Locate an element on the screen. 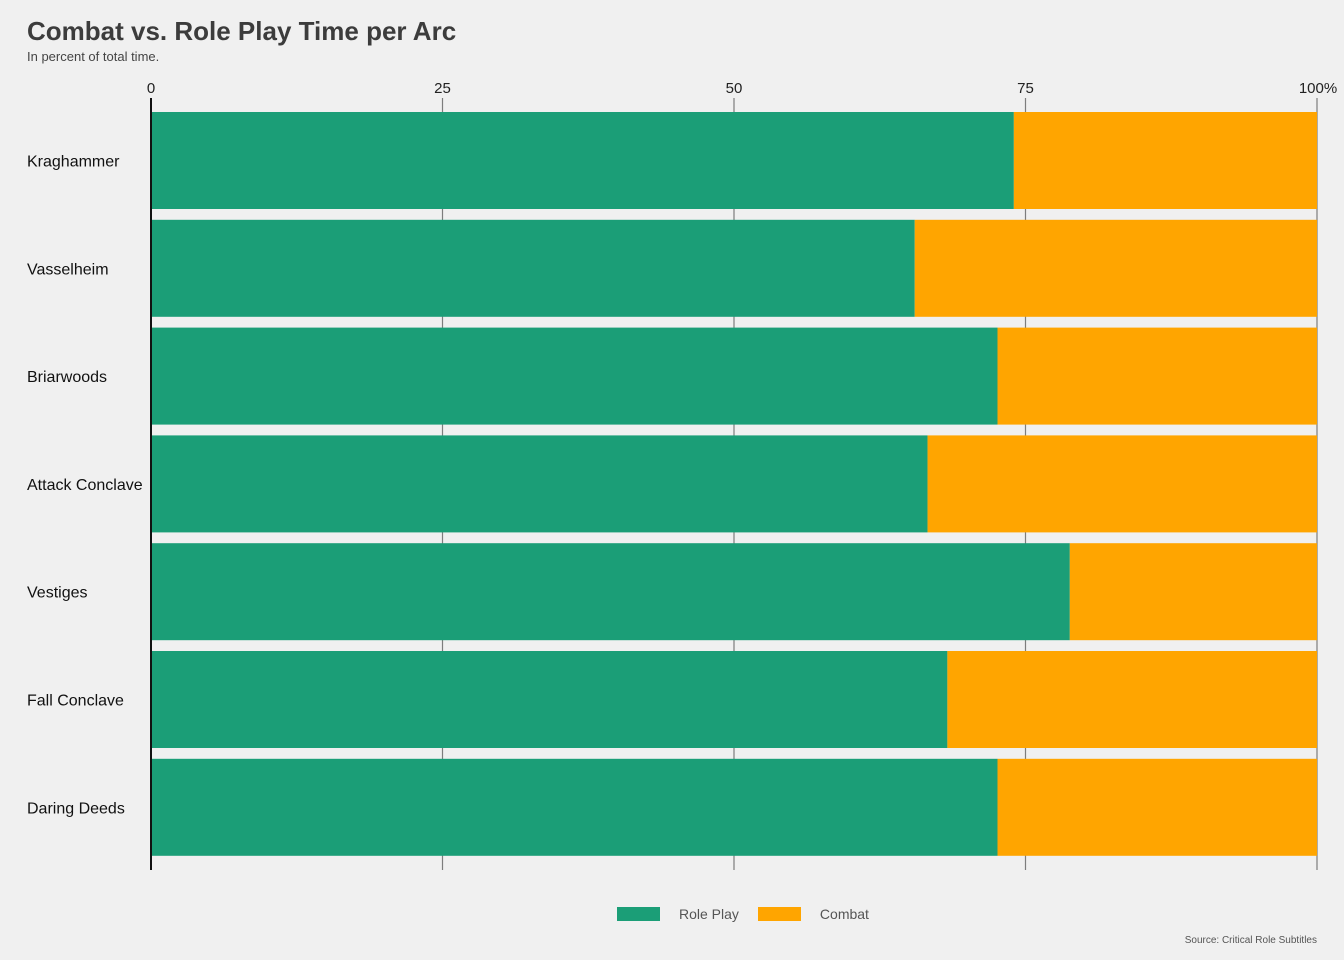 Image resolution: width=1344 pixels, height=960 pixels. source-note: Source: Critical Role Subtitles is located at coordinates (1250, 940).